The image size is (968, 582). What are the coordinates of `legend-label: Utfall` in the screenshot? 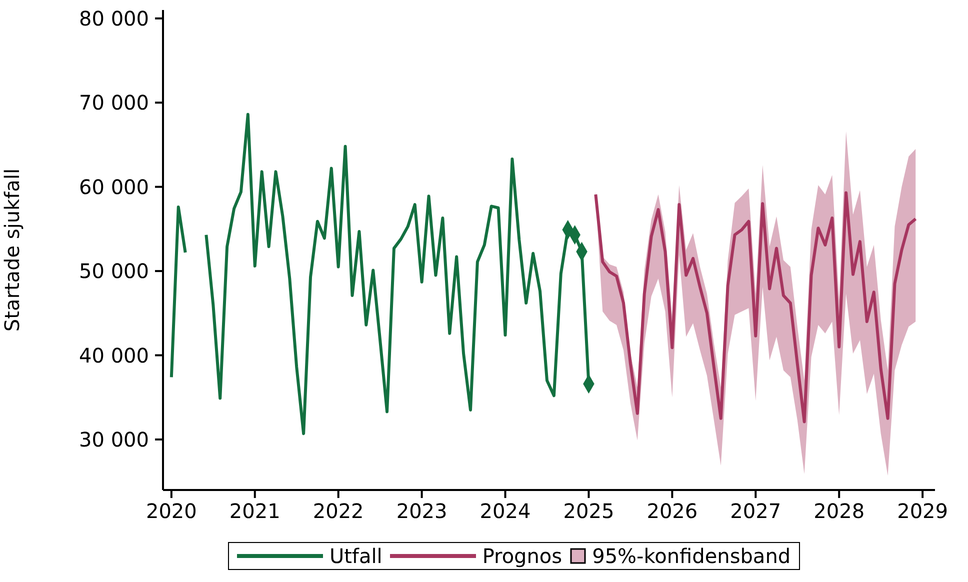 It's located at (355, 556).